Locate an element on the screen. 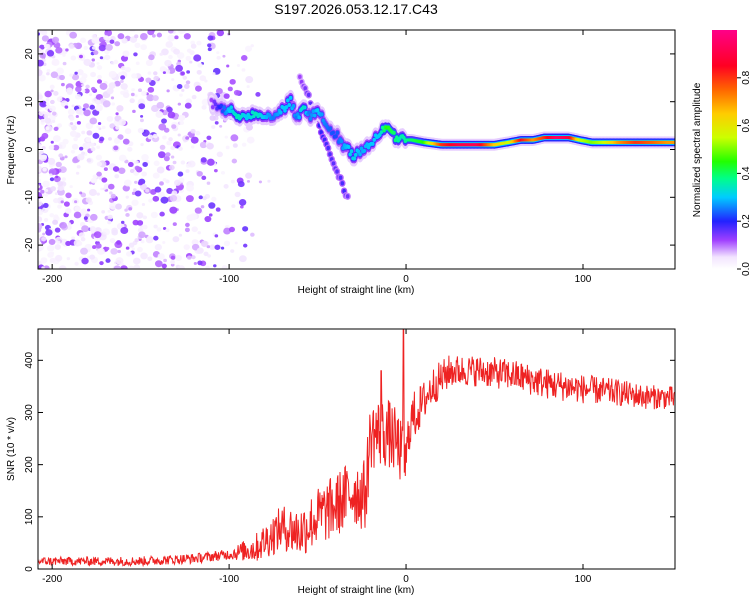 This screenshot has height=600, width=750. spectrogram-y-label: Frequency (Hz) is located at coordinates (11, 150).